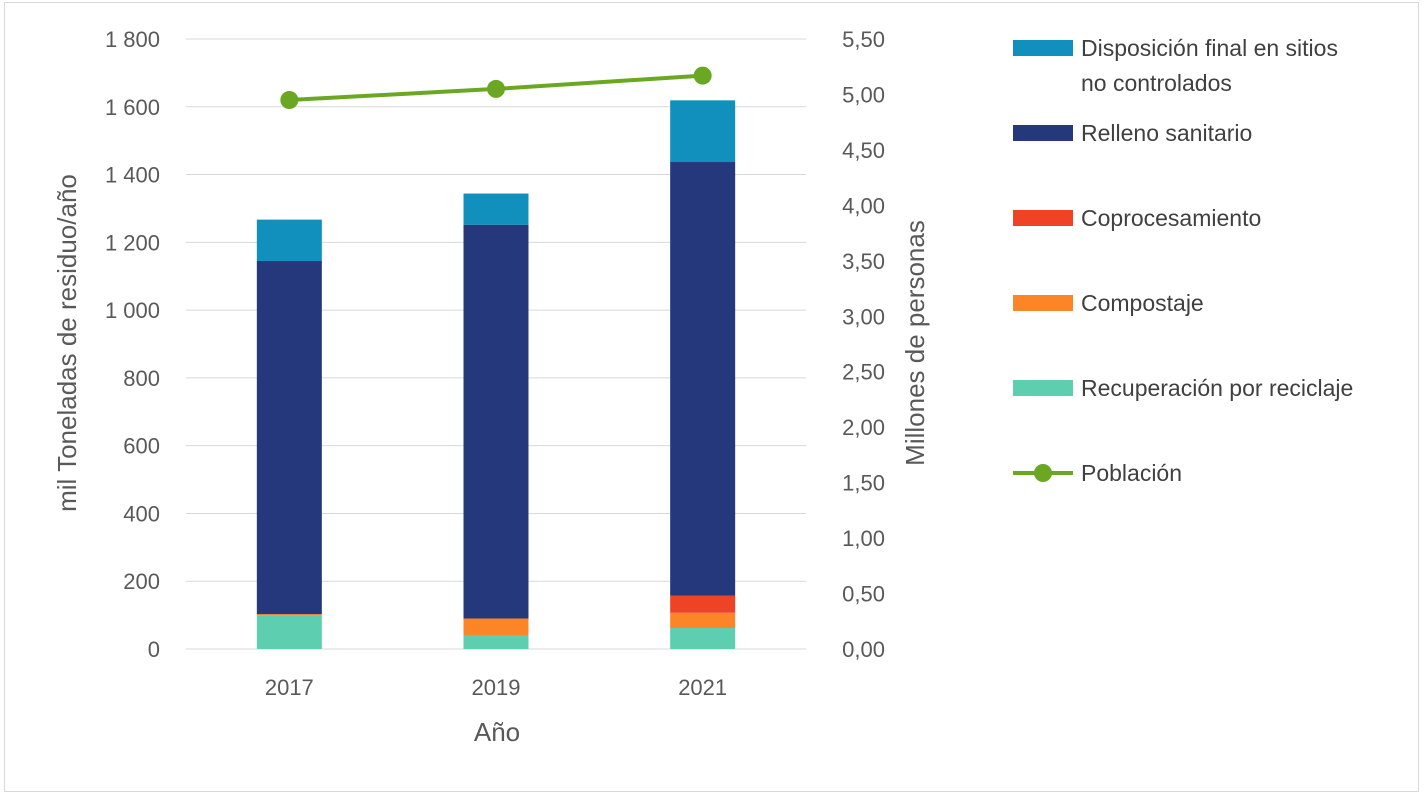 The image size is (1425, 796). What do you see at coordinates (863, 39) in the screenshot?
I see `right-tick-label: 5,50` at bounding box center [863, 39].